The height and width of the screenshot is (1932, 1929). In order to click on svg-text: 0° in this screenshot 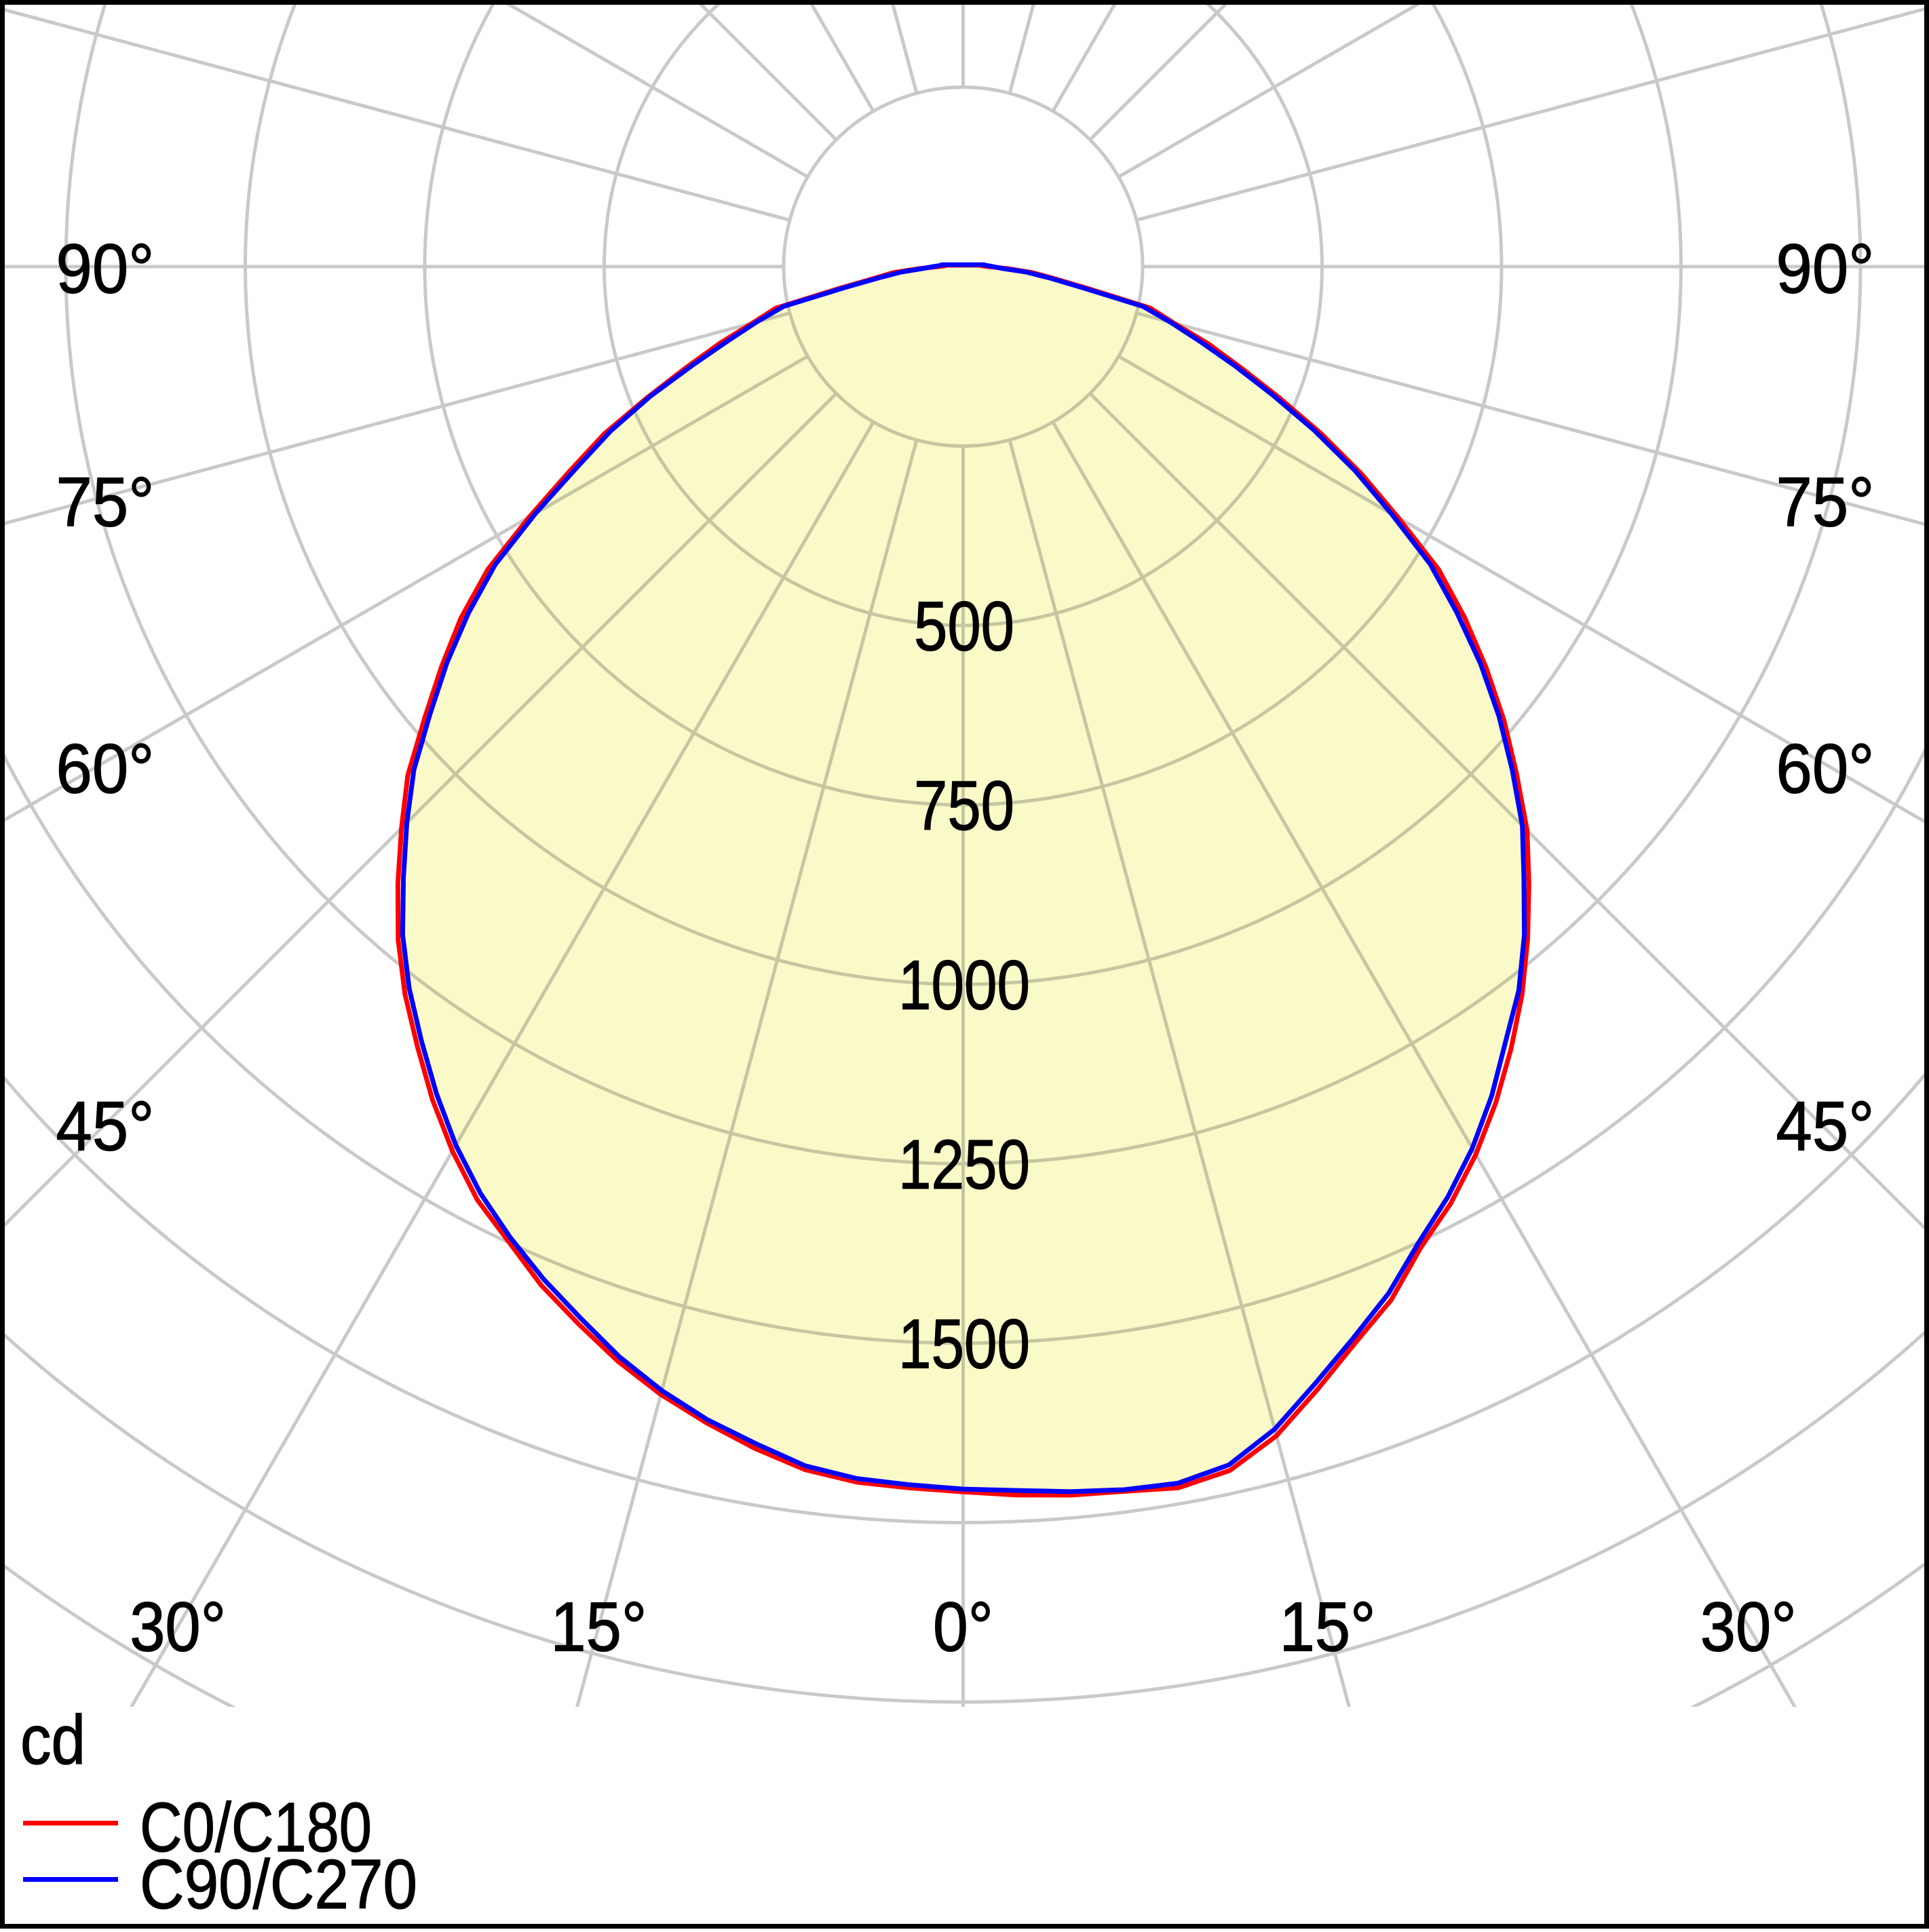, I will do `click(963, 1627)`.